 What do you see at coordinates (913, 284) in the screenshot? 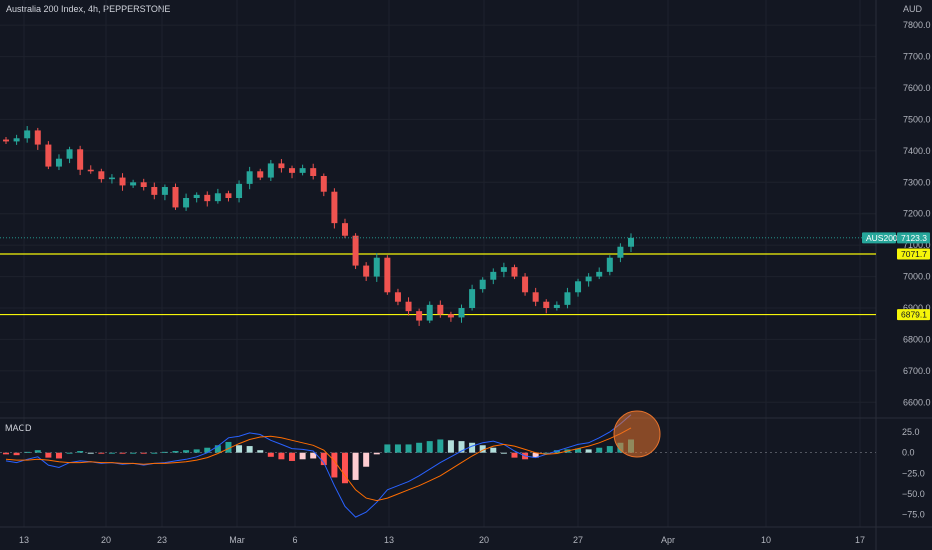
I see `level-price-labels: 7071.7 6879.1` at bounding box center [913, 284].